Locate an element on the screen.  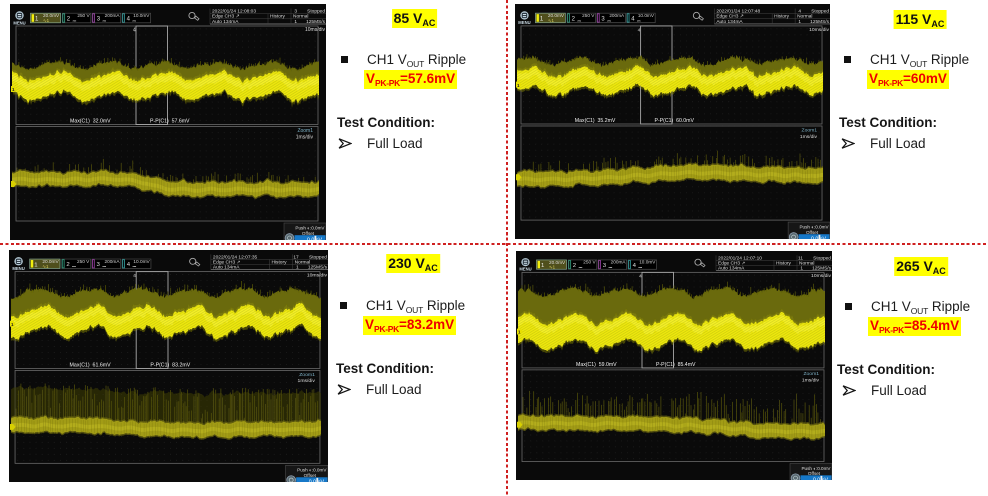
svg-text: 2022/01/24 12:07:35 is located at coordinates (235, 258).